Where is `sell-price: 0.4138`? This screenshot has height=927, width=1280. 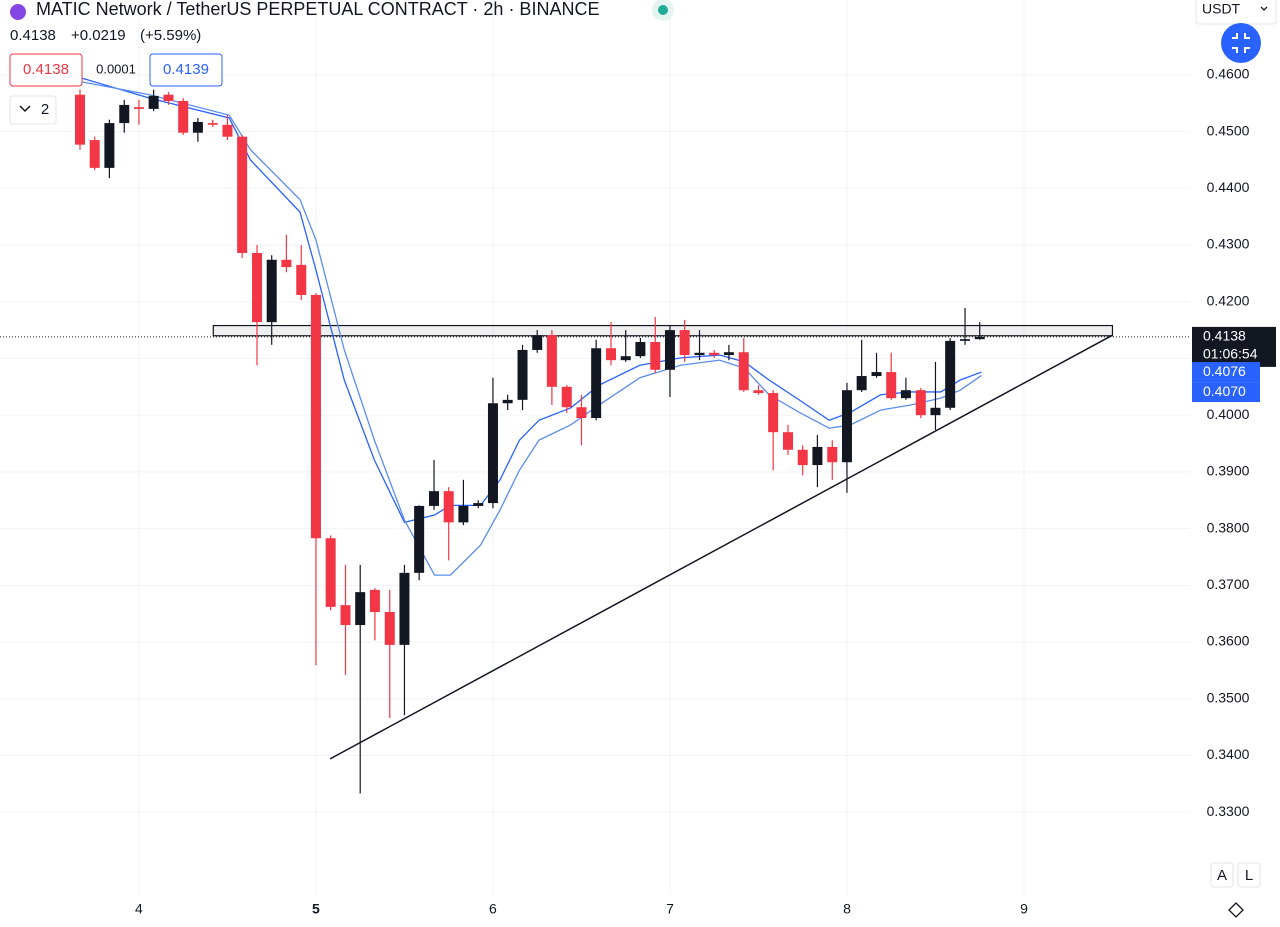 sell-price: 0.4138 is located at coordinates (46, 69).